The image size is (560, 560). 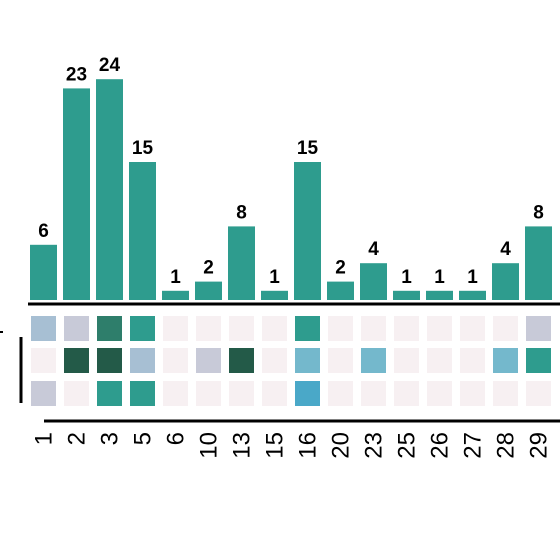 I want to click on bar-label-20: 2, so click(x=340, y=268).